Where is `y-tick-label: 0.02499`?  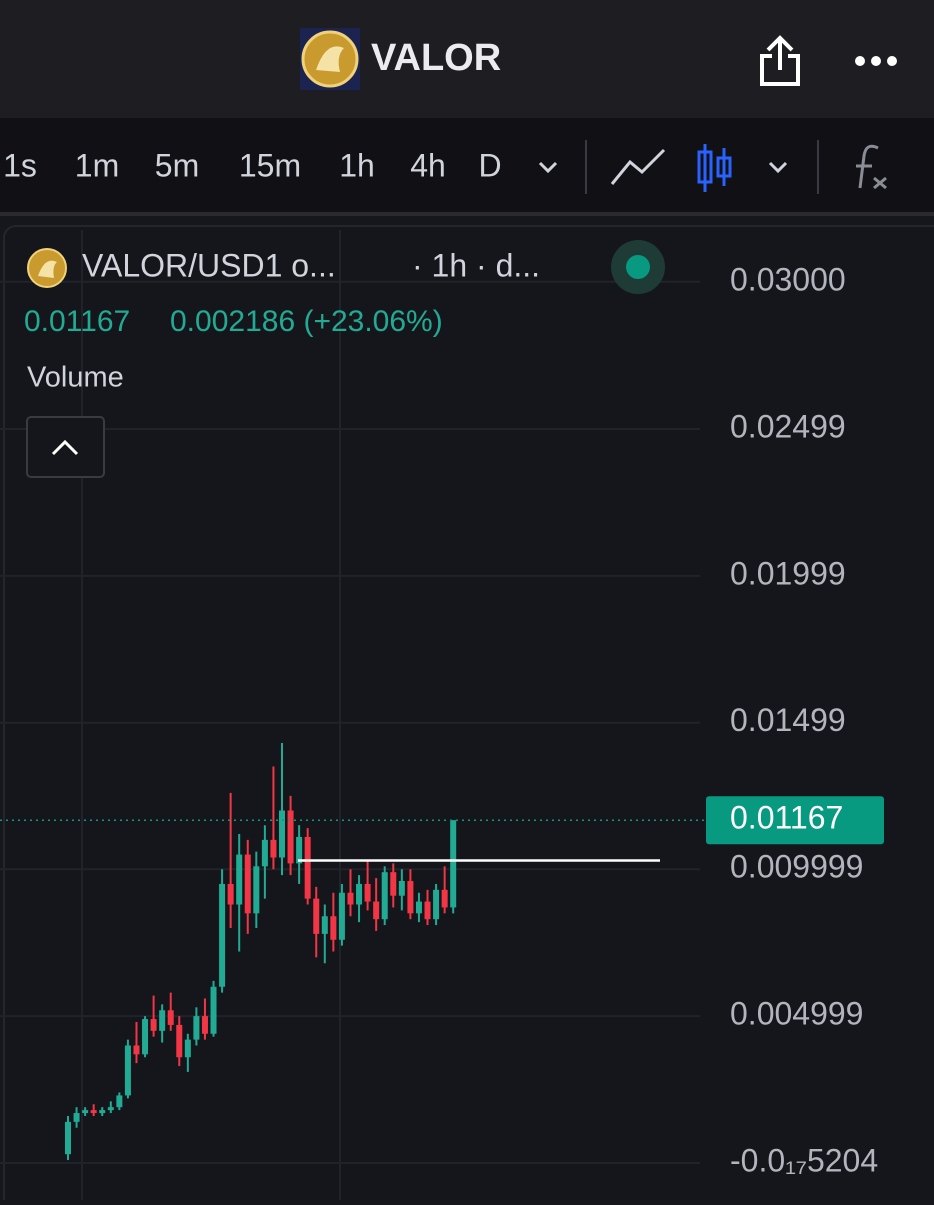 y-tick-label: 0.02499 is located at coordinates (788, 426).